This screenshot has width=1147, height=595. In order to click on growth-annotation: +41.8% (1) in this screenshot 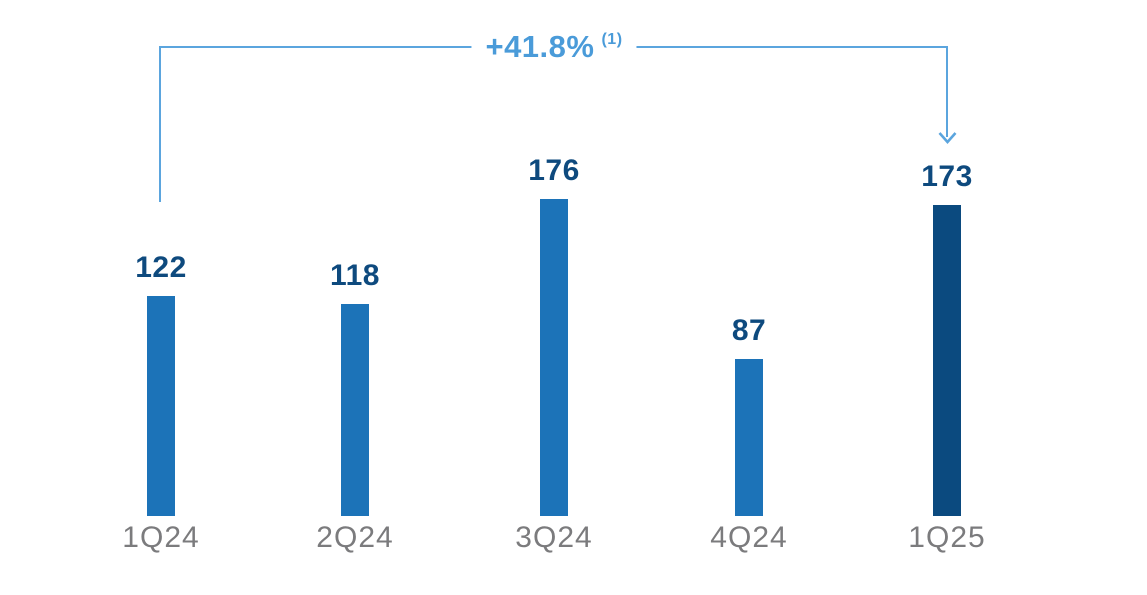, I will do `click(554, 47)`.